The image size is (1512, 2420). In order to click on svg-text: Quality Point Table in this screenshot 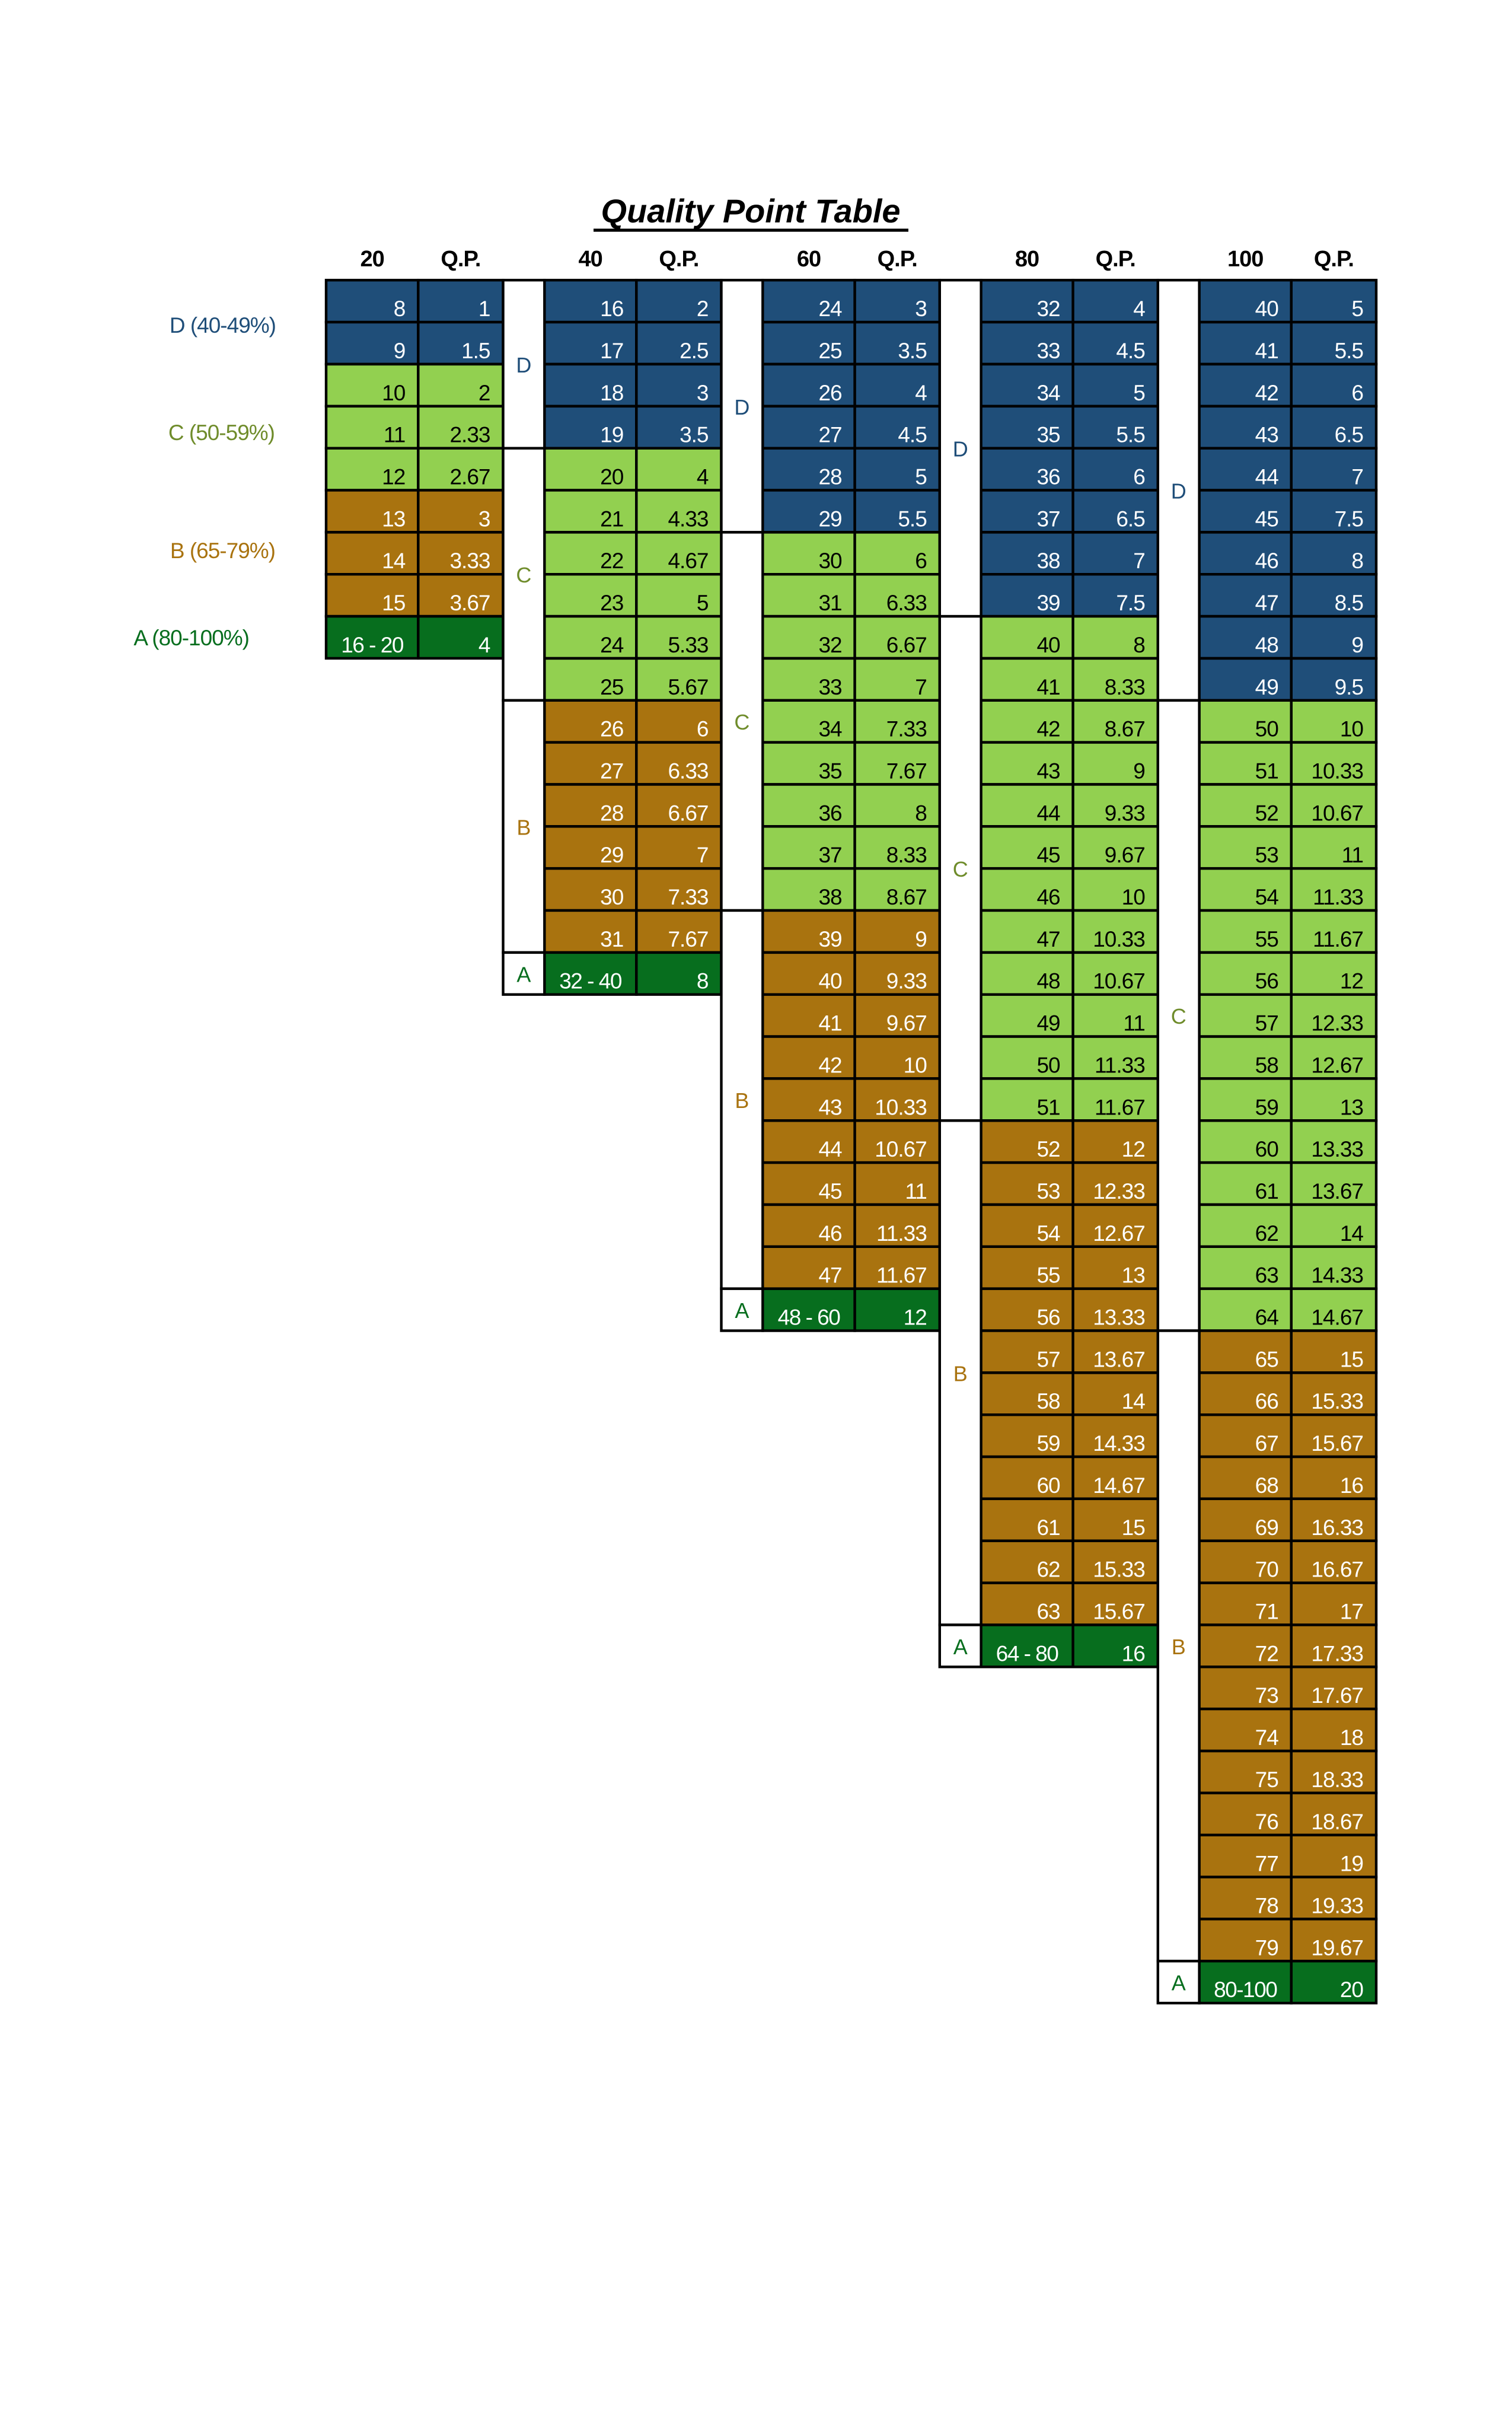, I will do `click(750, 211)`.